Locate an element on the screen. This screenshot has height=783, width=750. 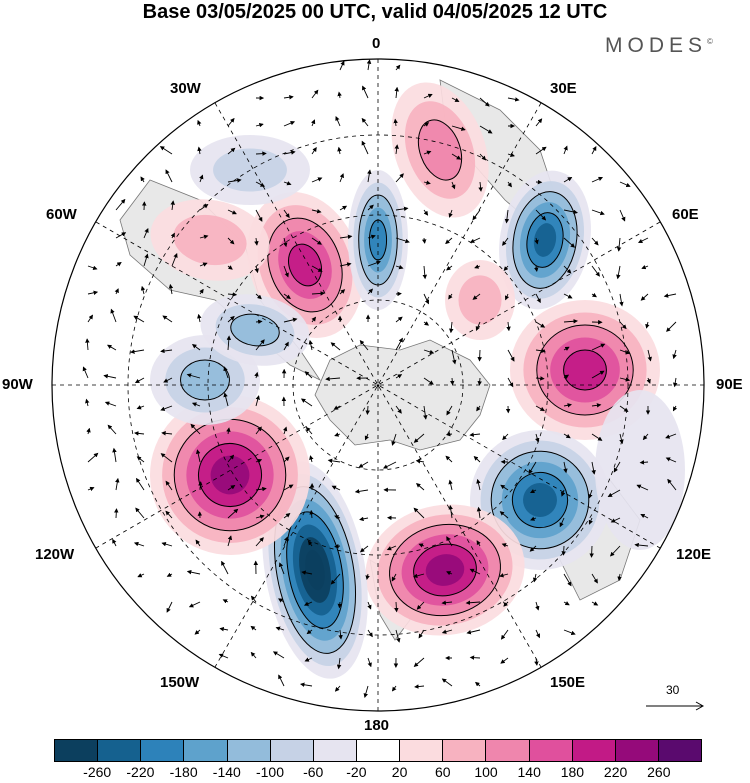
vector-reference: 30 is located at coordinates (675, 698).